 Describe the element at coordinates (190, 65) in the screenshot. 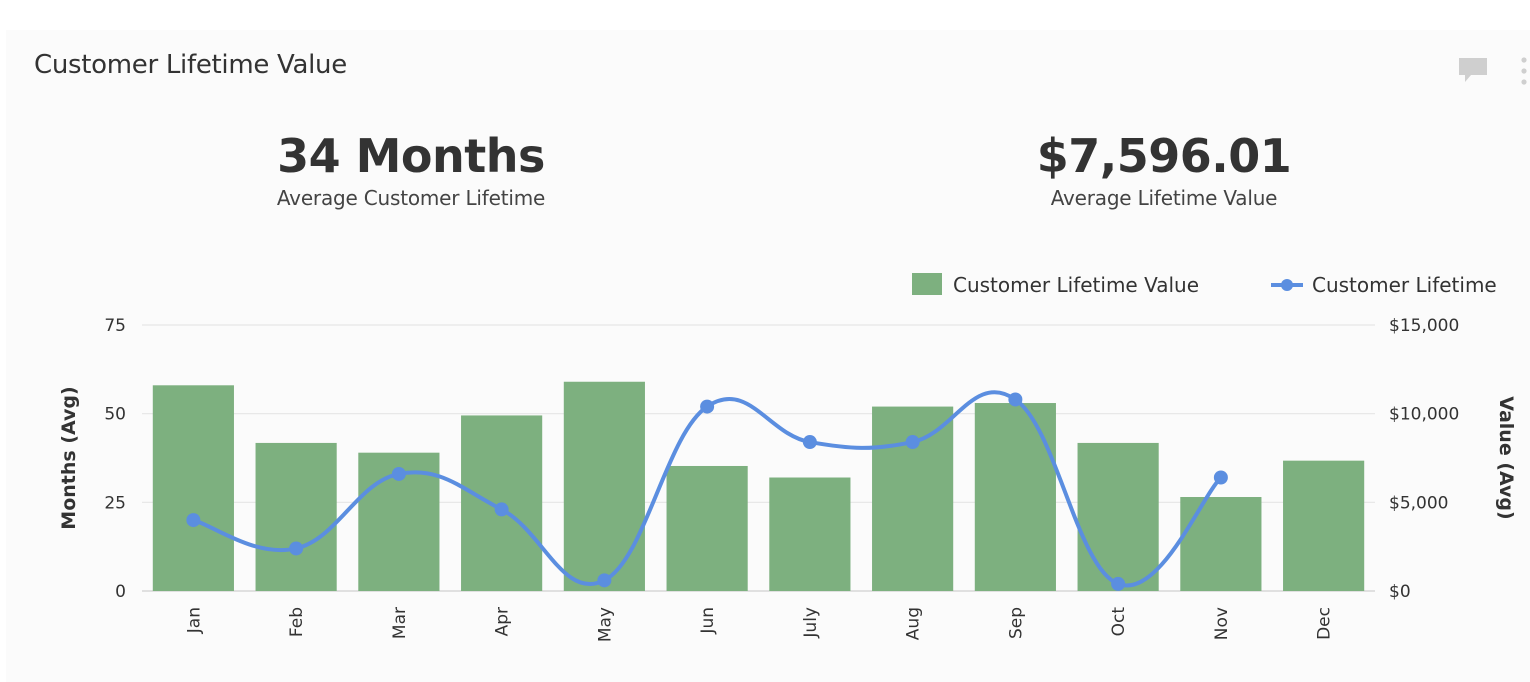

I see `card-title: Customer Lifetime Value` at that location.